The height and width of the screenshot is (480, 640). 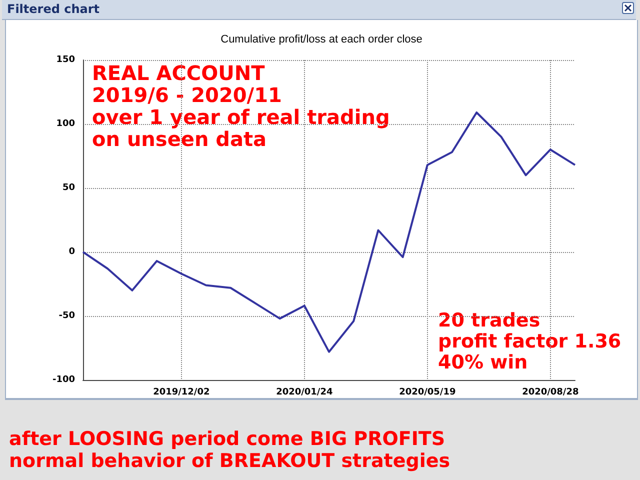 I want to click on y-tick-label: 100, so click(x=65, y=124).